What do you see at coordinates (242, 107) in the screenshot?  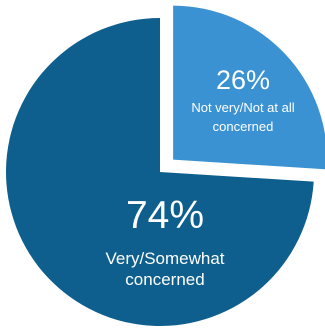 I see `slice-not-very-label-line-1: Not very/Not at all` at bounding box center [242, 107].